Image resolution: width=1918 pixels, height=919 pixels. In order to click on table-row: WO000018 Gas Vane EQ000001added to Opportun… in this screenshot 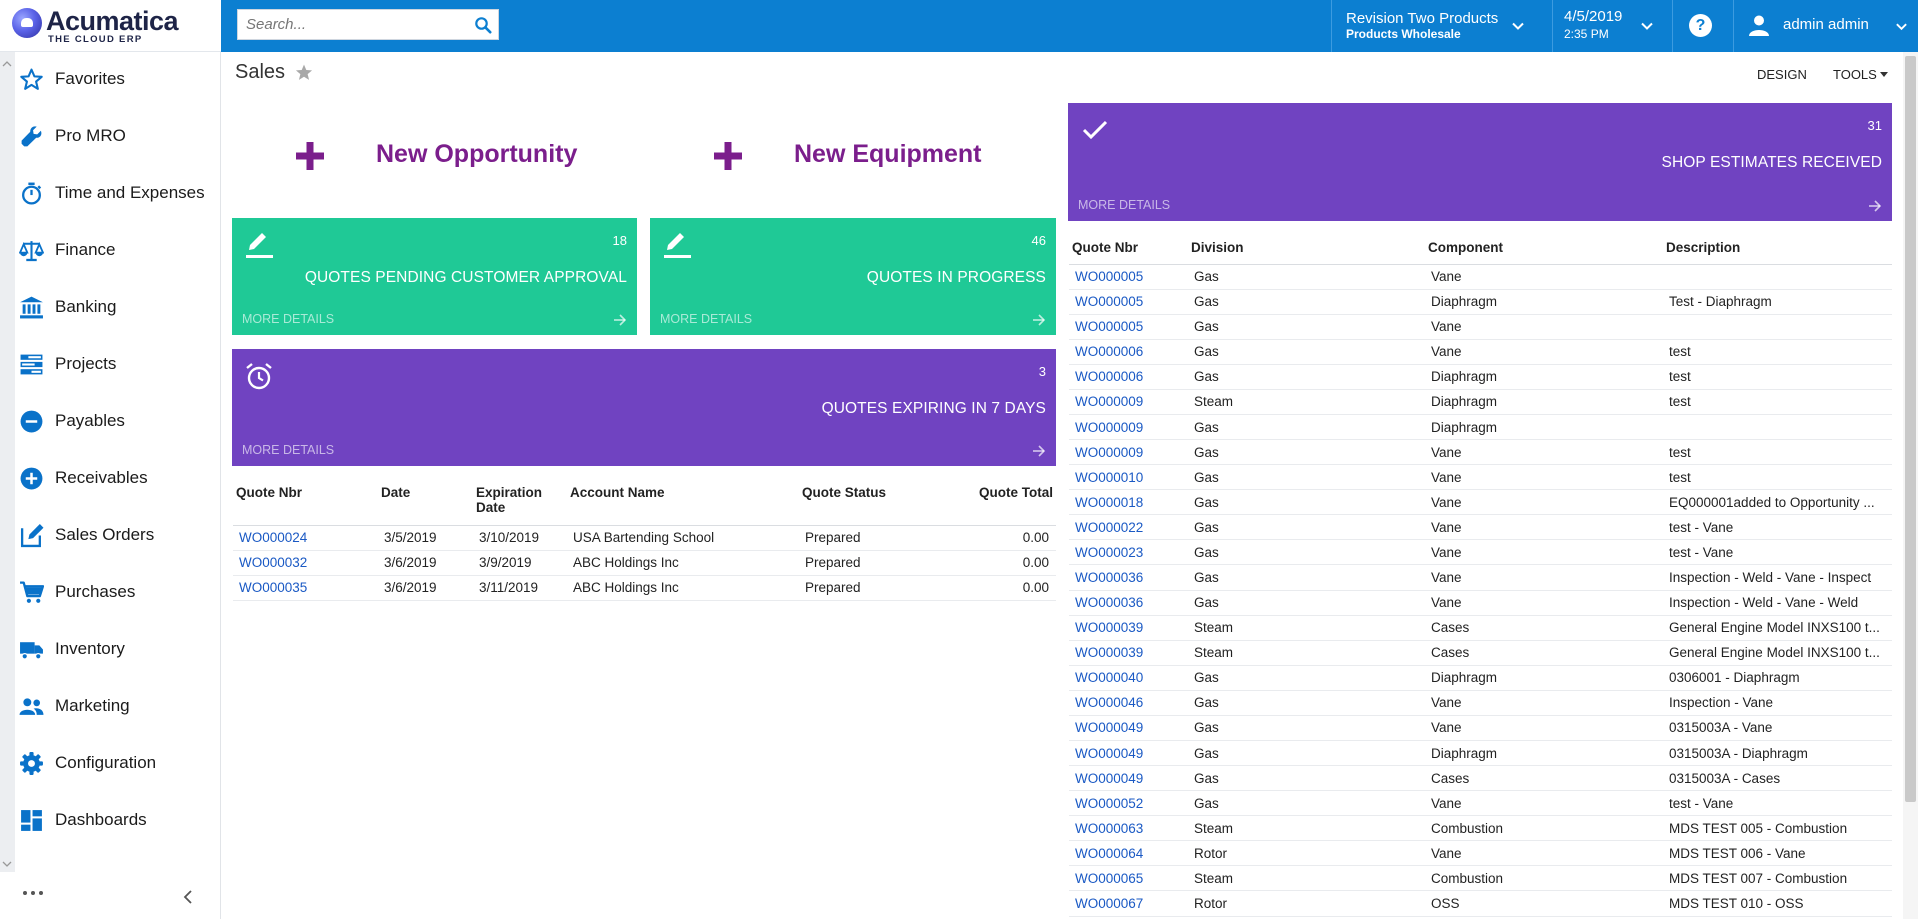, I will do `click(1480, 502)`.